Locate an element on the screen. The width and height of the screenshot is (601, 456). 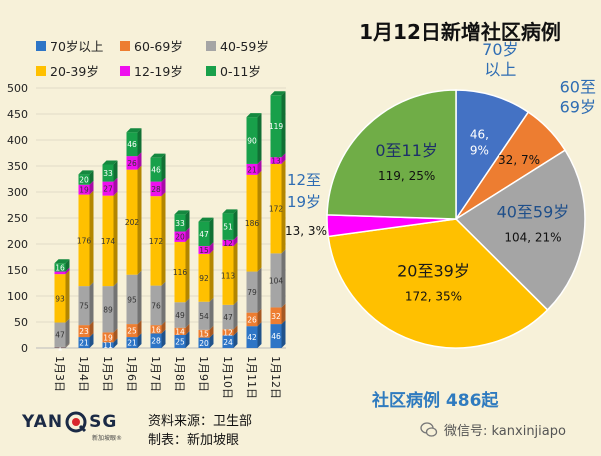
data-label: 15 is located at coordinates (204, 334).